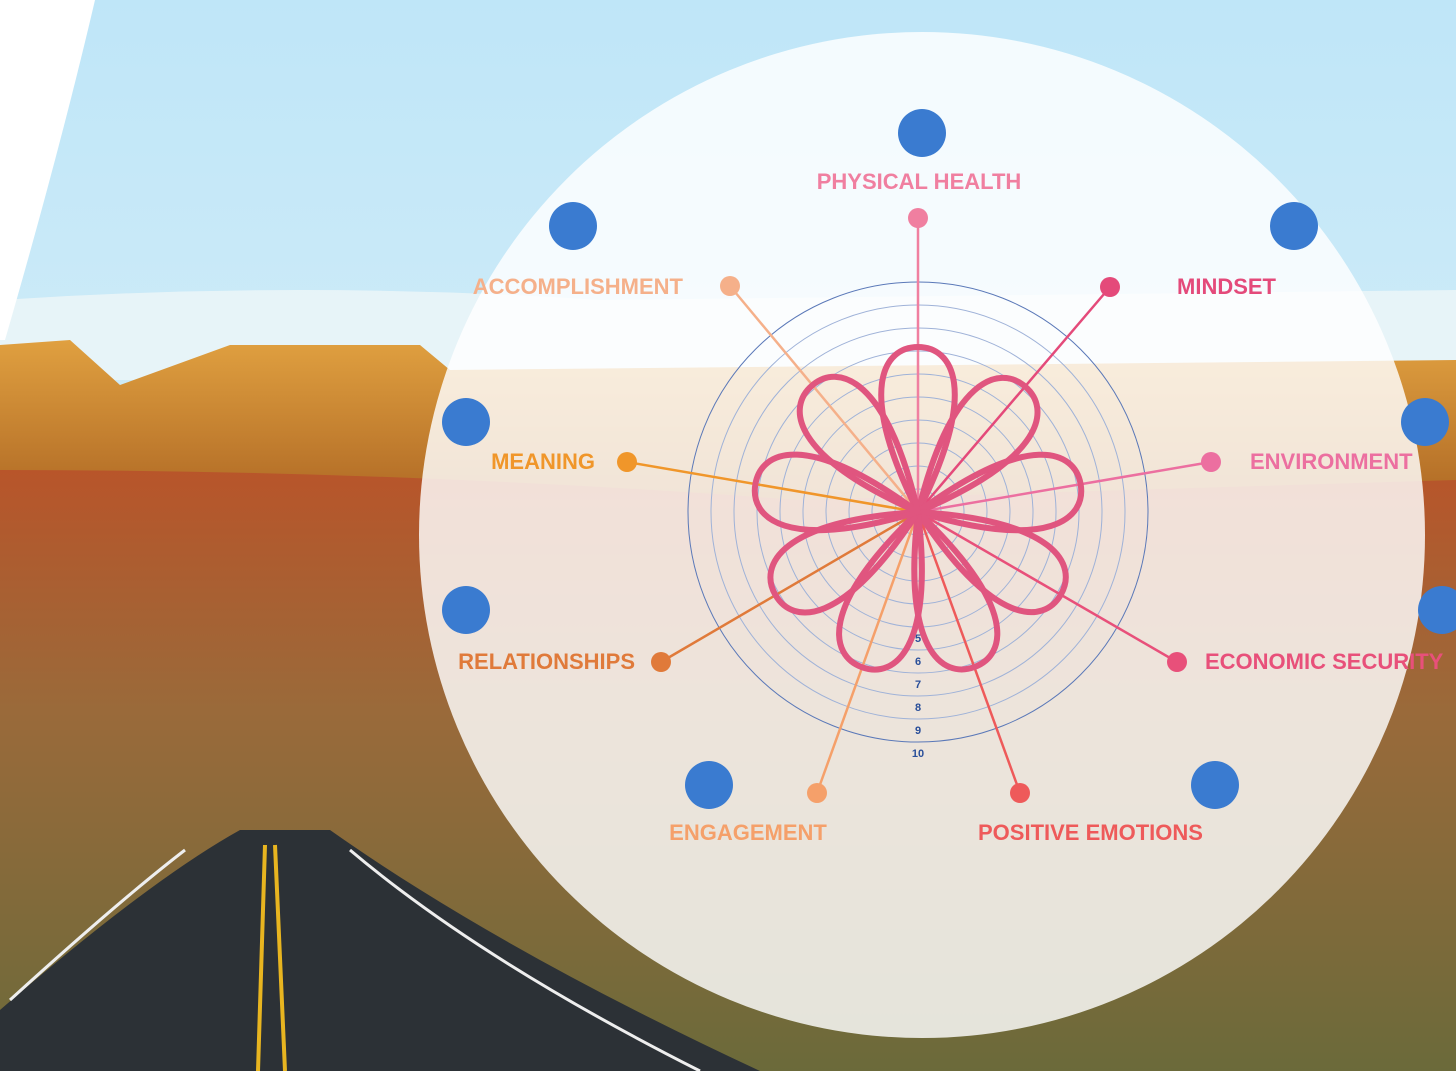 The width and height of the screenshot is (1456, 1071). What do you see at coordinates (918, 685) in the screenshot?
I see `scale-label: 7` at bounding box center [918, 685].